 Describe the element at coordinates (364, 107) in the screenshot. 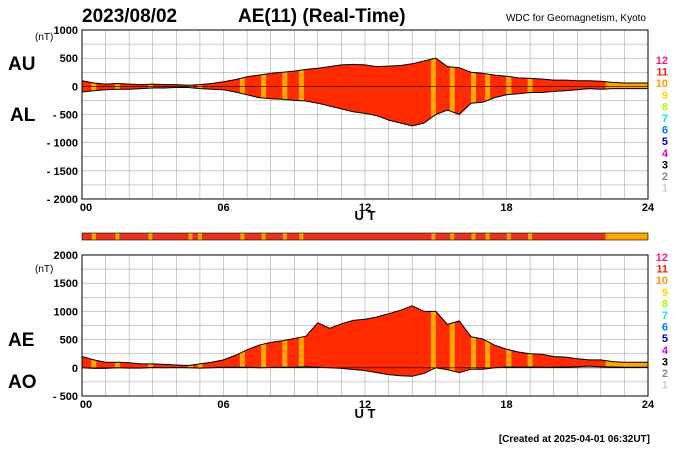

I see `series-line-al` at that location.